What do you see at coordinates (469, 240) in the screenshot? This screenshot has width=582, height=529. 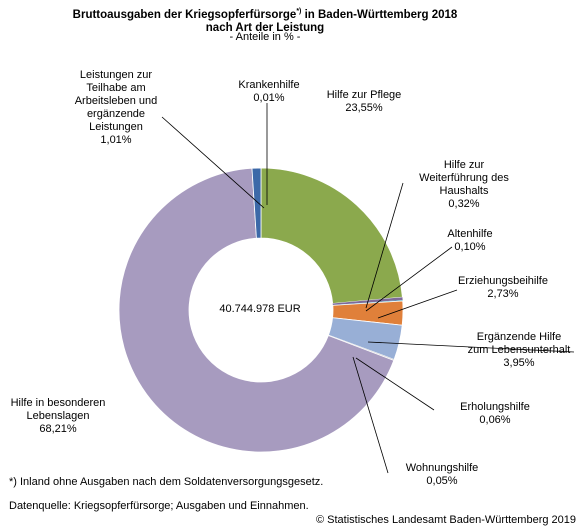 I see `slice-label-4: Altenhilfe 0,10%` at bounding box center [469, 240].